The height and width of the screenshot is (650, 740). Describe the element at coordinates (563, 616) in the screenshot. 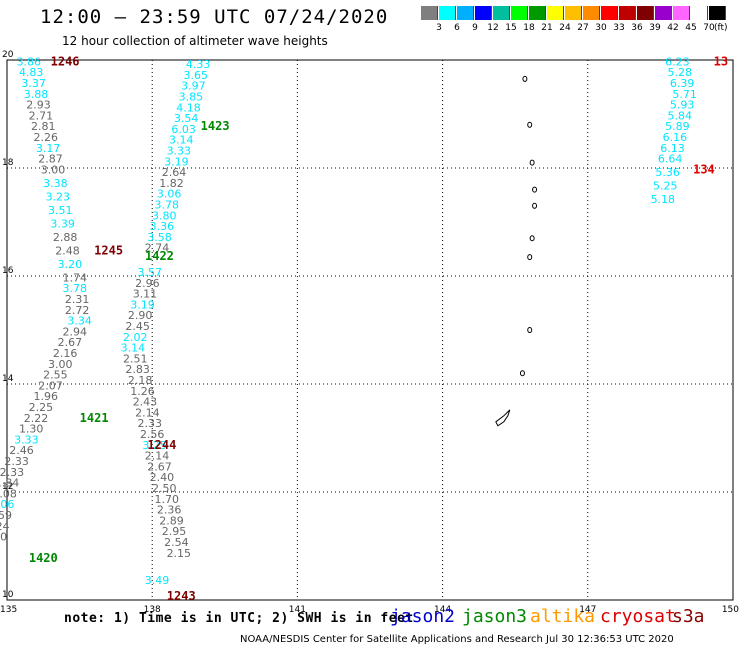

I see `satellite-altika: altika` at that location.